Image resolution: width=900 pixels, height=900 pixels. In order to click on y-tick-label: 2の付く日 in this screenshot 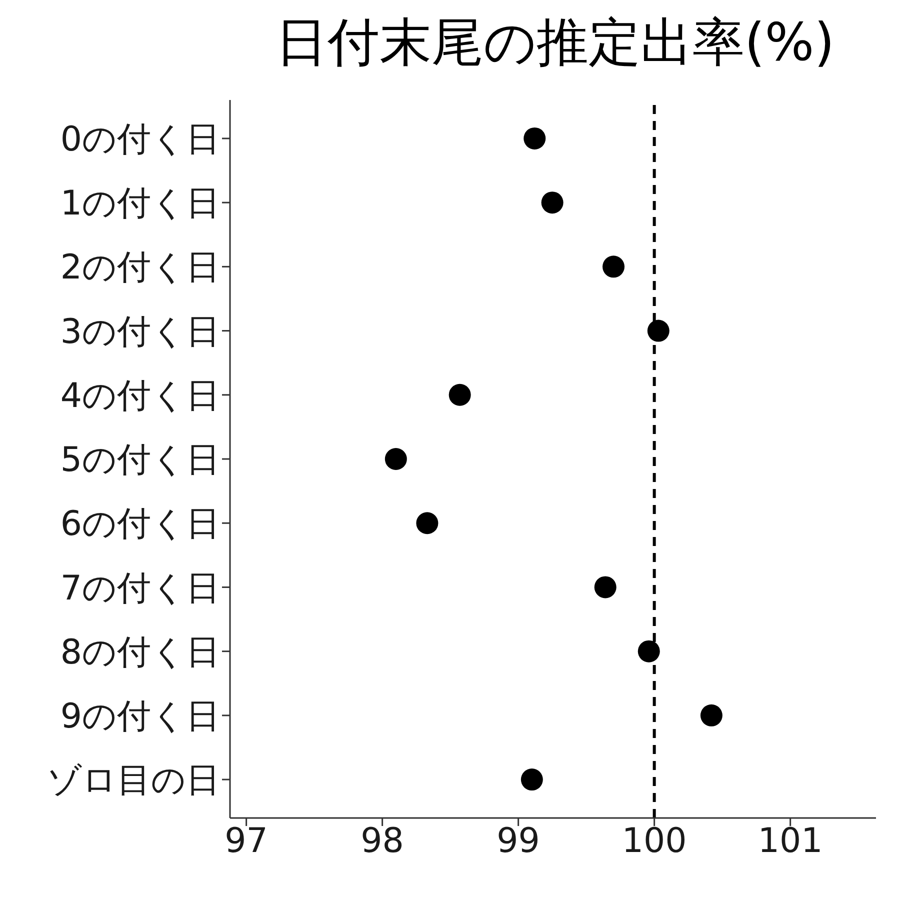, I will do `click(140, 268)`.